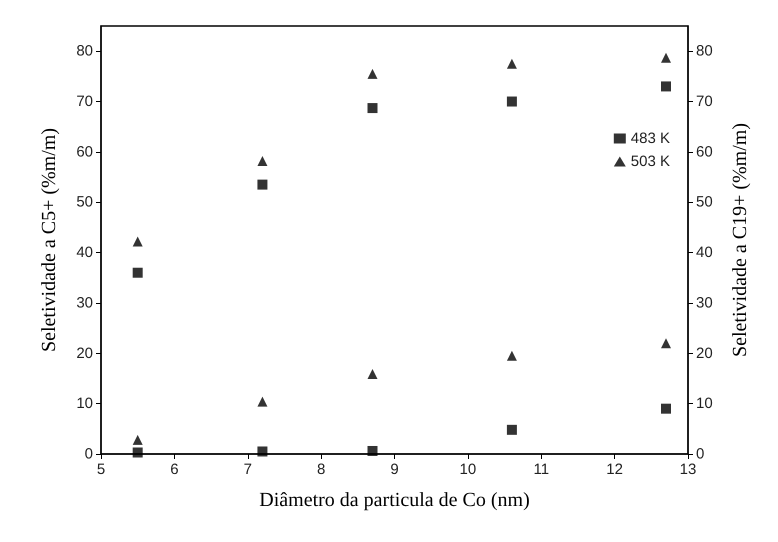 This screenshot has height=542, width=778. I want to click on y2-tick-label: 20, so click(704, 353).